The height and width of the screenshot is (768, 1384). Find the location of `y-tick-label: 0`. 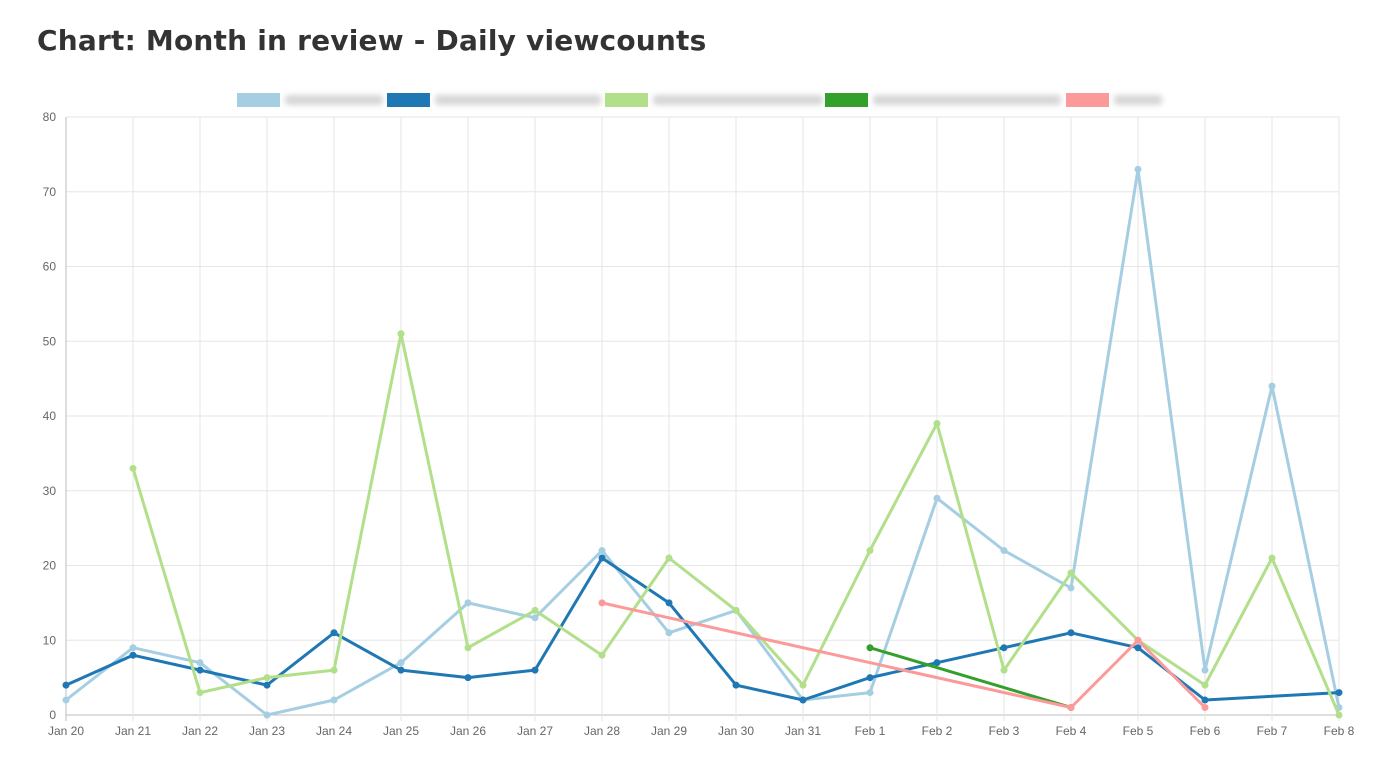

y-tick-label: 0 is located at coordinates (52, 715).